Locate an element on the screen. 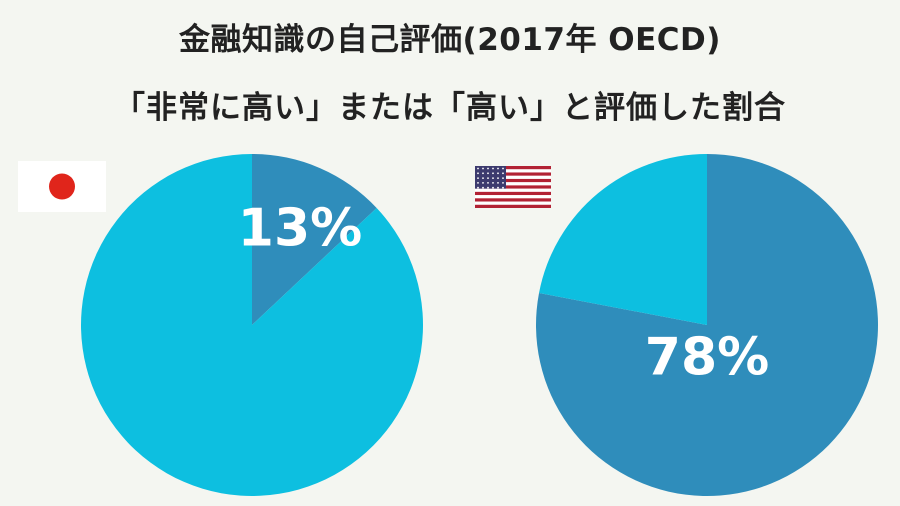 The image size is (900, 506). pie-1-slice-0-label: 78% is located at coordinates (707, 358).